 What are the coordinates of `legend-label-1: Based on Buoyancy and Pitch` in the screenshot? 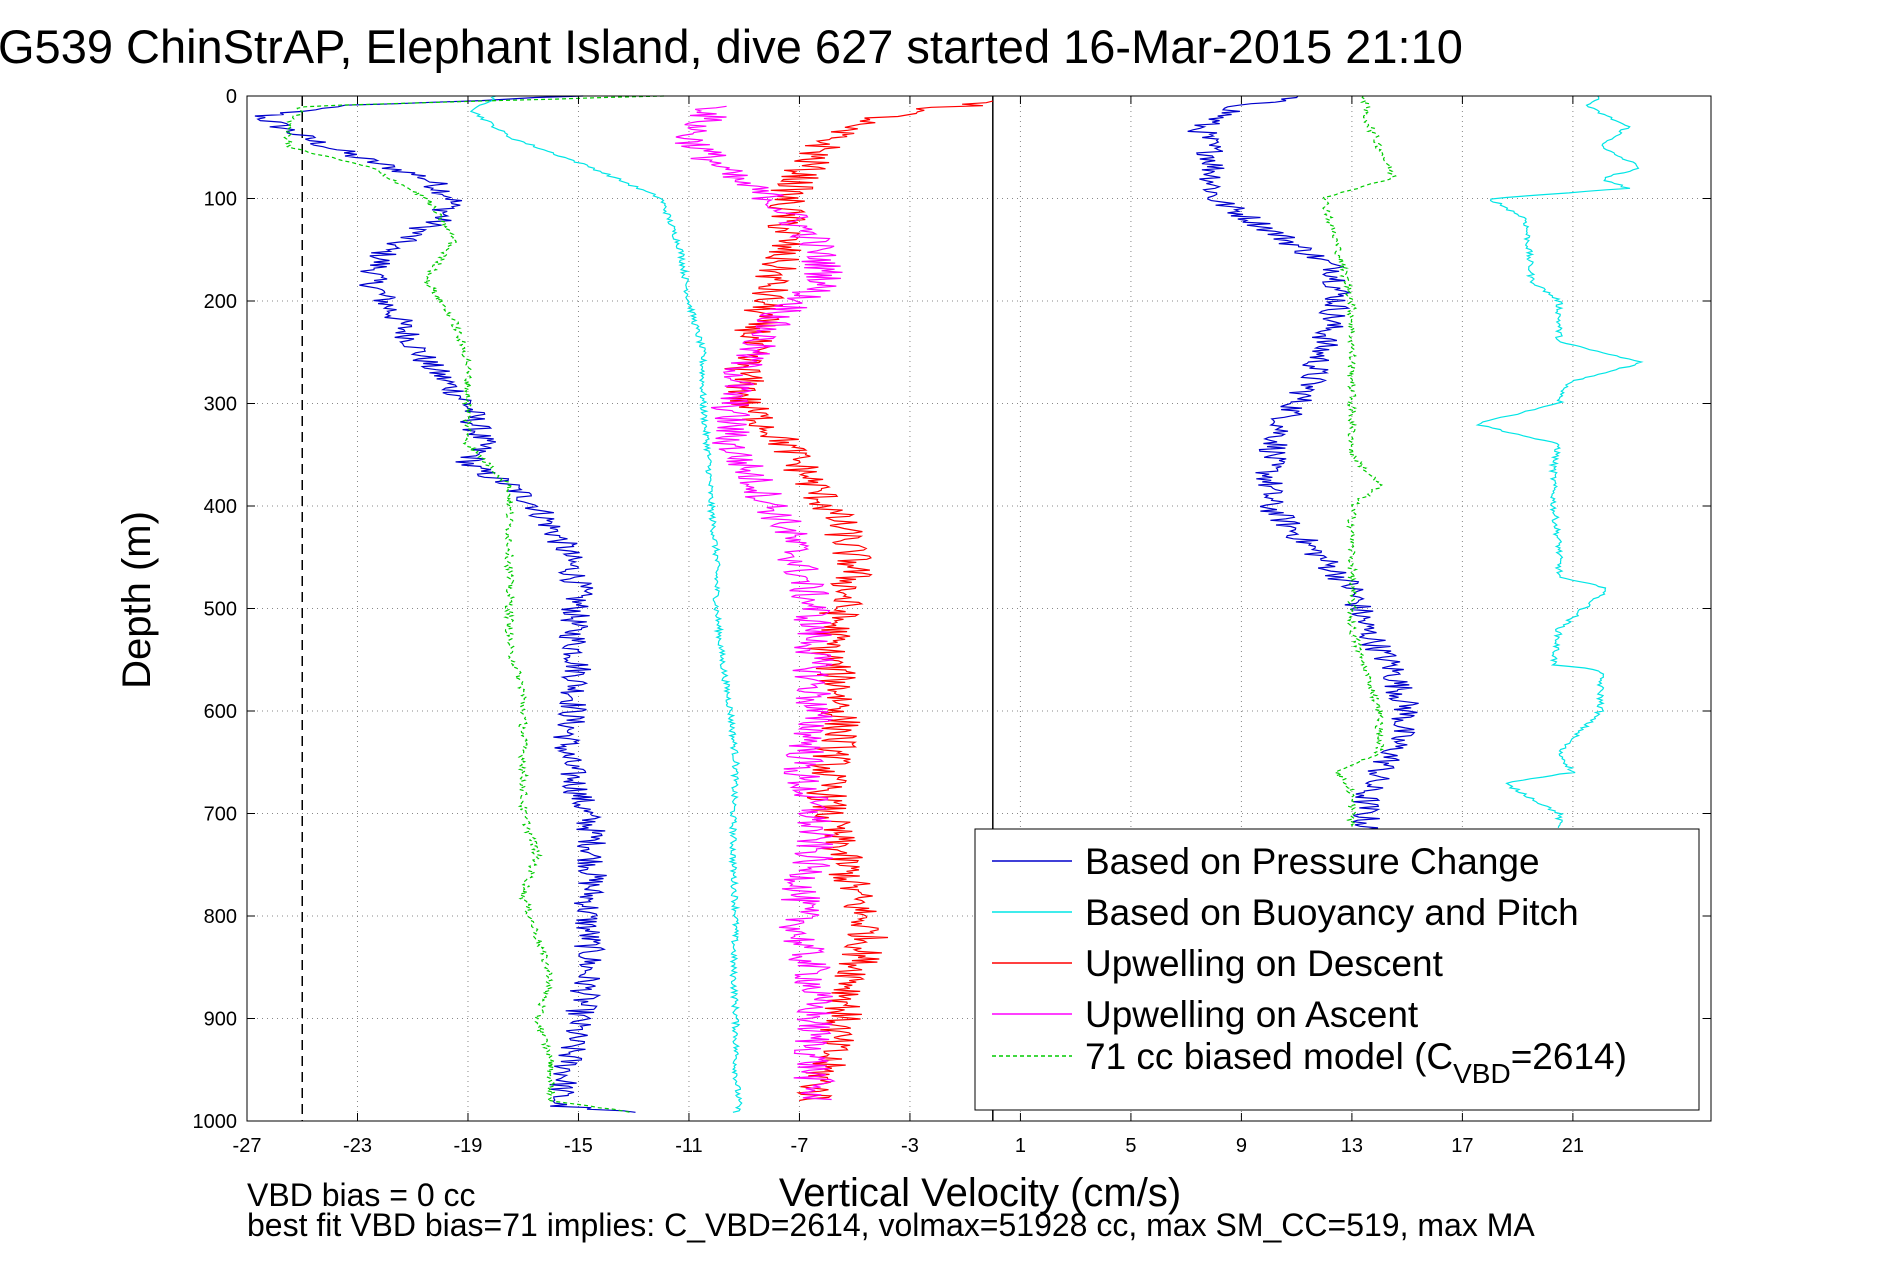 It's located at (1332, 912).